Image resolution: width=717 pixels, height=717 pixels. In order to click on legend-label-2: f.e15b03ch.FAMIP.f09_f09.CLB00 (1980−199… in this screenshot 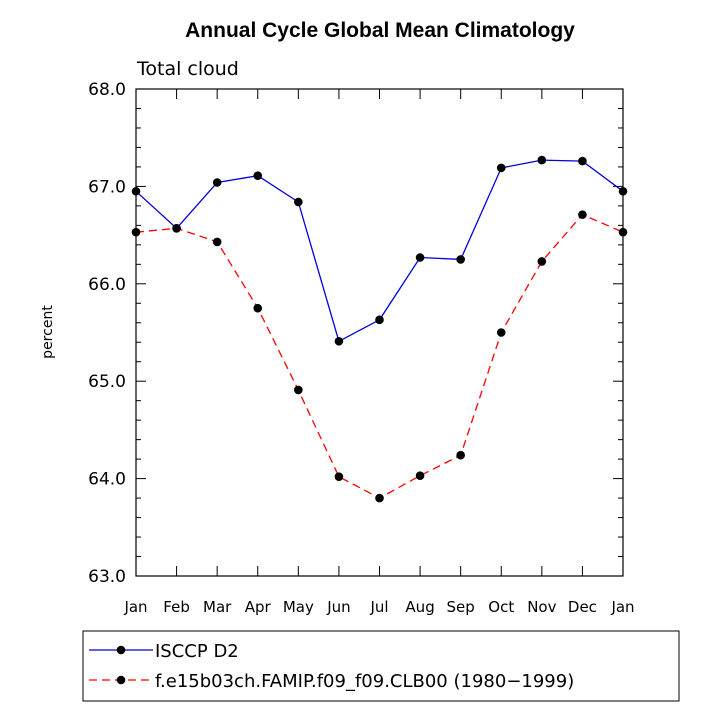, I will do `click(364, 681)`.